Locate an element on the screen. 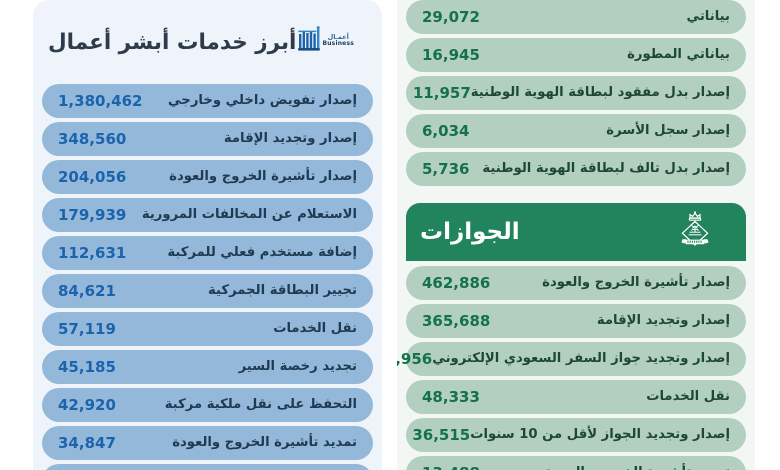 Image resolution: width=780 pixels, height=470 pixels. absher-service-value: 45,185 is located at coordinates (87, 366).